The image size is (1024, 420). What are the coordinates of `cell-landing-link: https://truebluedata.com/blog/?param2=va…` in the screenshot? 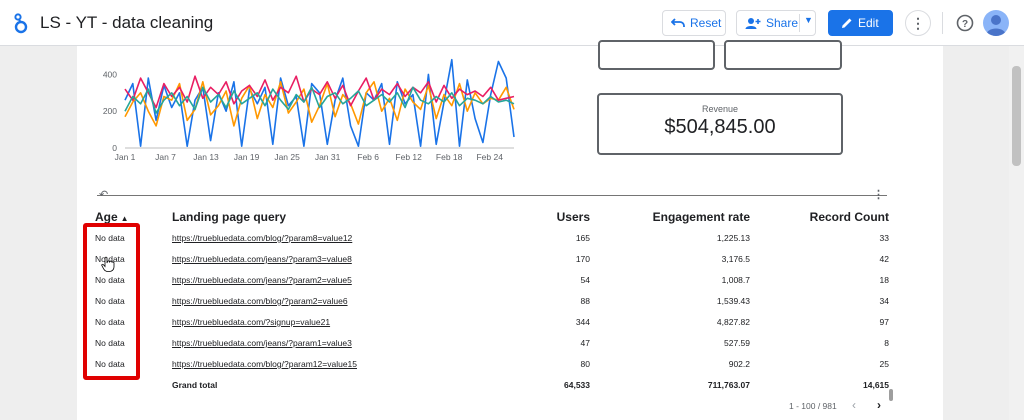 It's located at (260, 301).